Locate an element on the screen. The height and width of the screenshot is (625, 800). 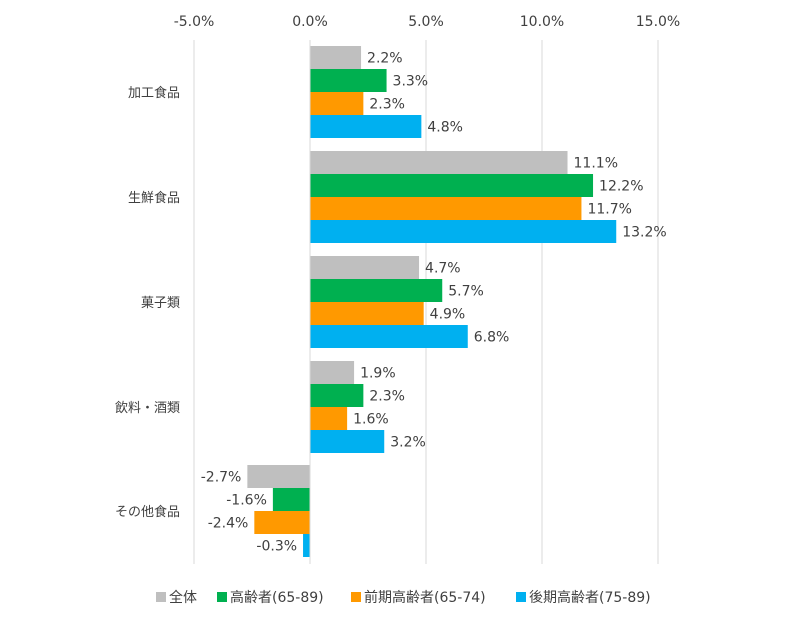
data-label: 12.2% is located at coordinates (621, 187).